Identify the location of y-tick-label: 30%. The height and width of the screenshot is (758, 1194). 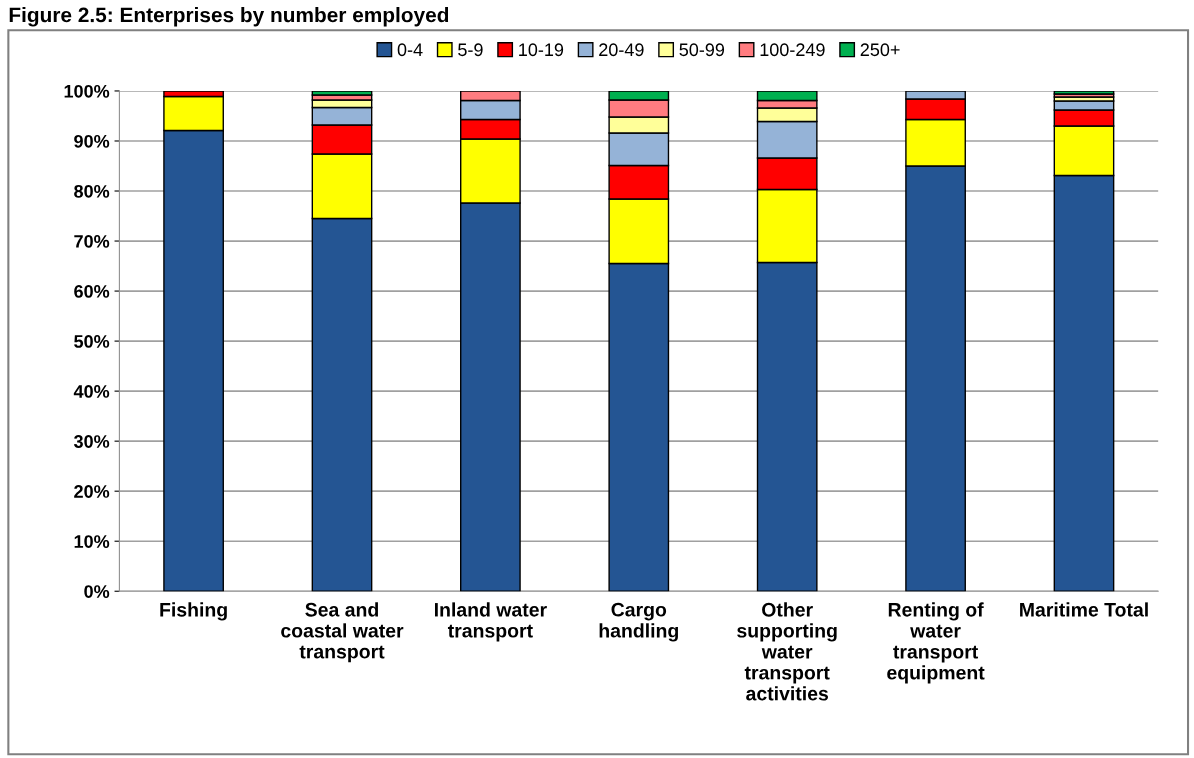
(91, 441).